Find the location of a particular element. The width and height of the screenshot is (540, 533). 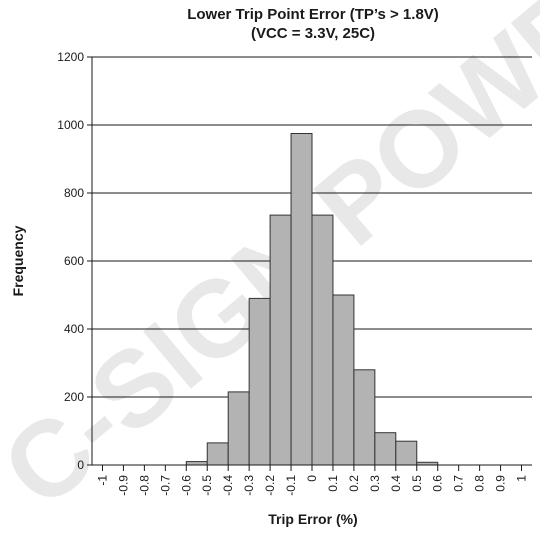

x-tick-label: -0.4 is located at coordinates (228, 485).